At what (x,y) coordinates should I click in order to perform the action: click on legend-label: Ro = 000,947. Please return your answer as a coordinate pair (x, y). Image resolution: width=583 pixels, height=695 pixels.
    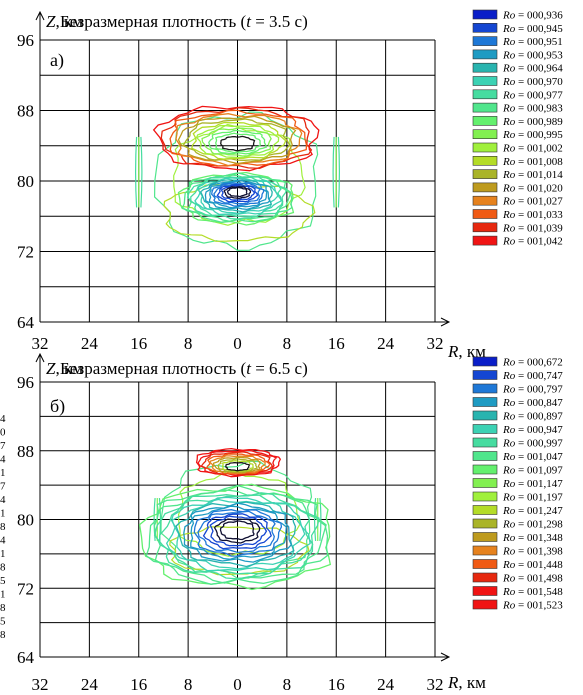
    Looking at the image, I should click on (532, 430).